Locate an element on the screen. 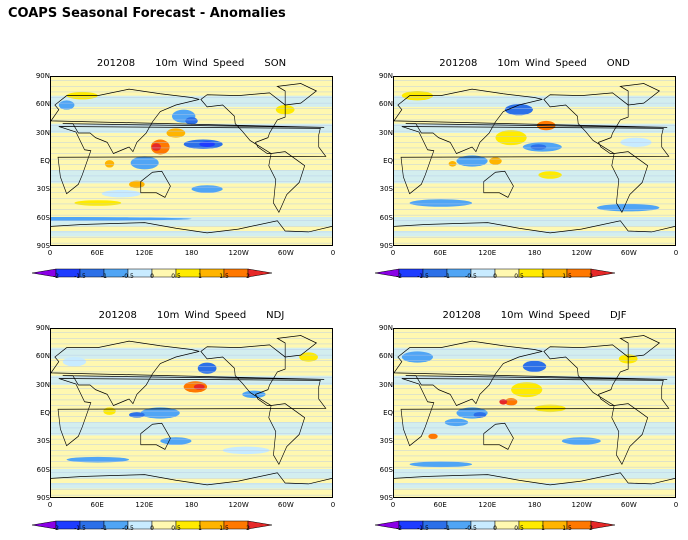 This screenshot has width=688, height=540. colorbar-label: 0 is located at coordinates (495, 276).